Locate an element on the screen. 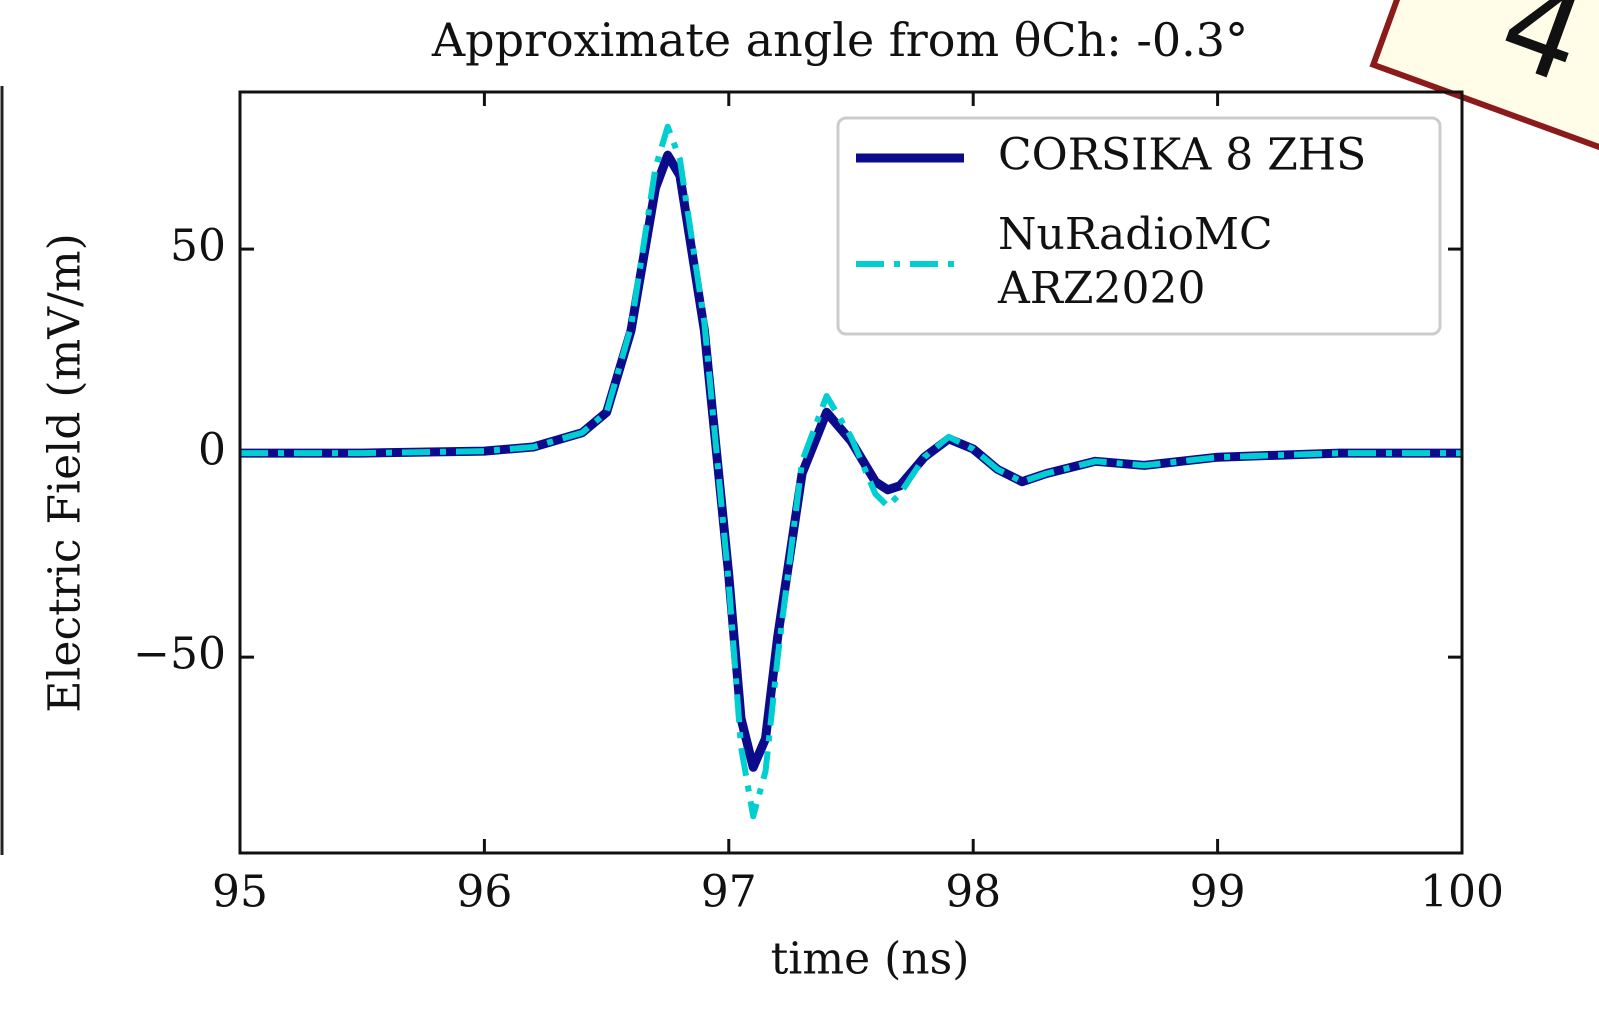  x-tick-label: 96 is located at coordinates (484, 892).